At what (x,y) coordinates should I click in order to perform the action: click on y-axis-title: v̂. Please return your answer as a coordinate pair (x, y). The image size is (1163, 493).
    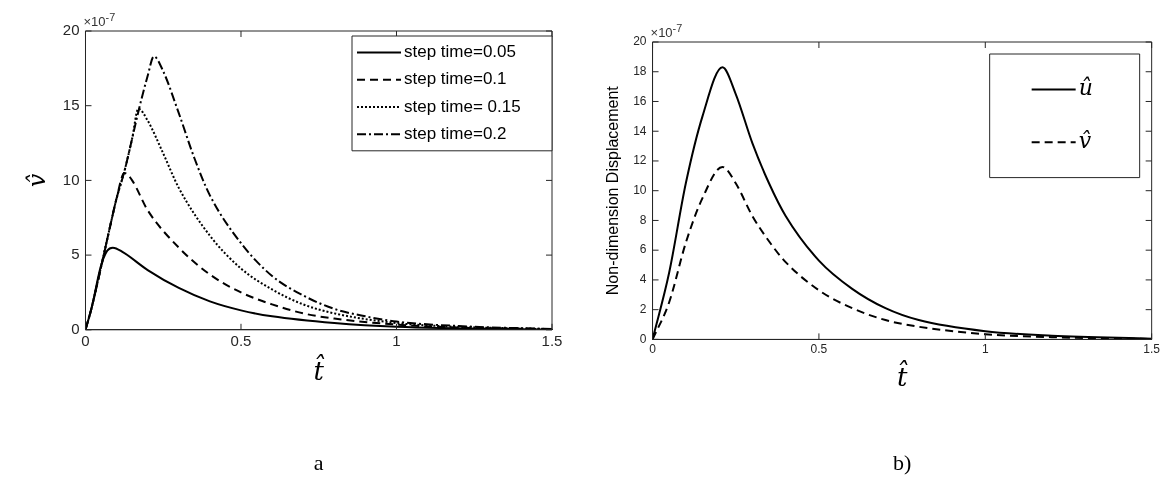
    Looking at the image, I should click on (36, 180).